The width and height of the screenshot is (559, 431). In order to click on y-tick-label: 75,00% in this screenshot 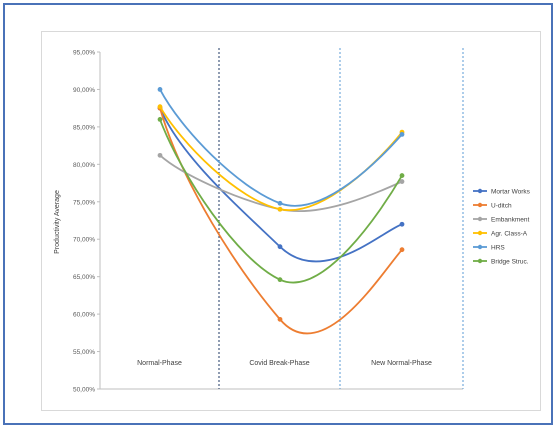, I will do `click(84, 202)`.